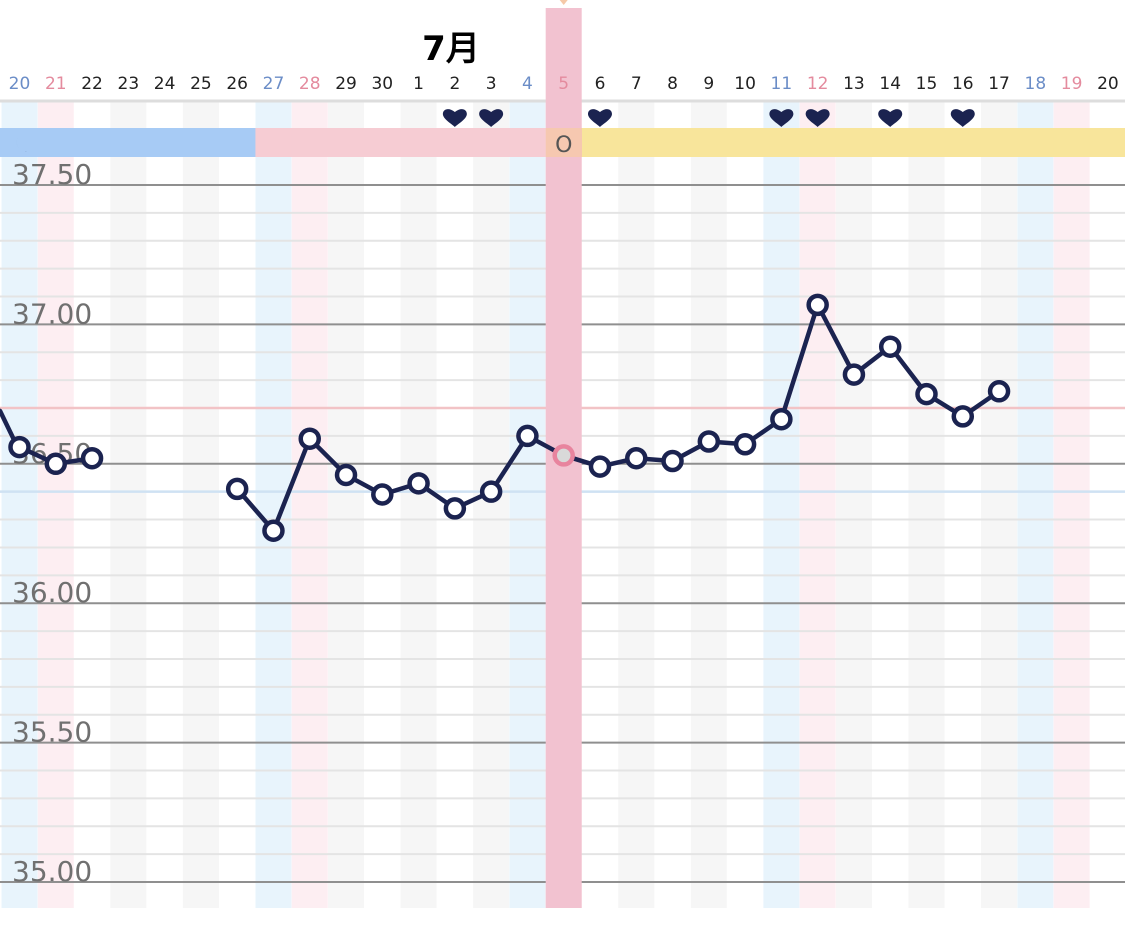 This screenshot has height=929, width=1125. What do you see at coordinates (237, 84) in the screenshot?
I see `day-tick-label: 26` at bounding box center [237, 84].